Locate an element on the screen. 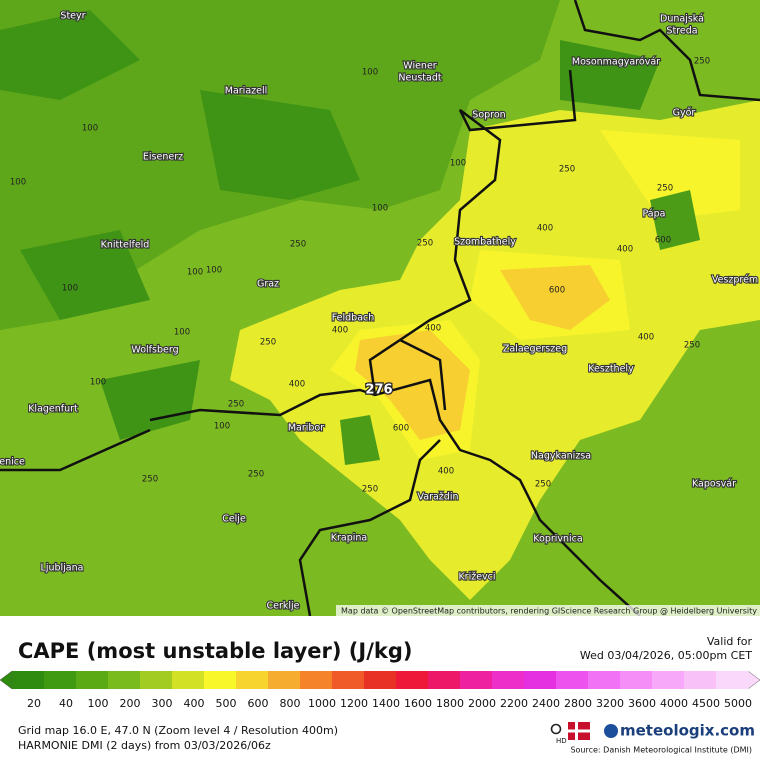  legend-label: 1600 is located at coordinates (418, 703).